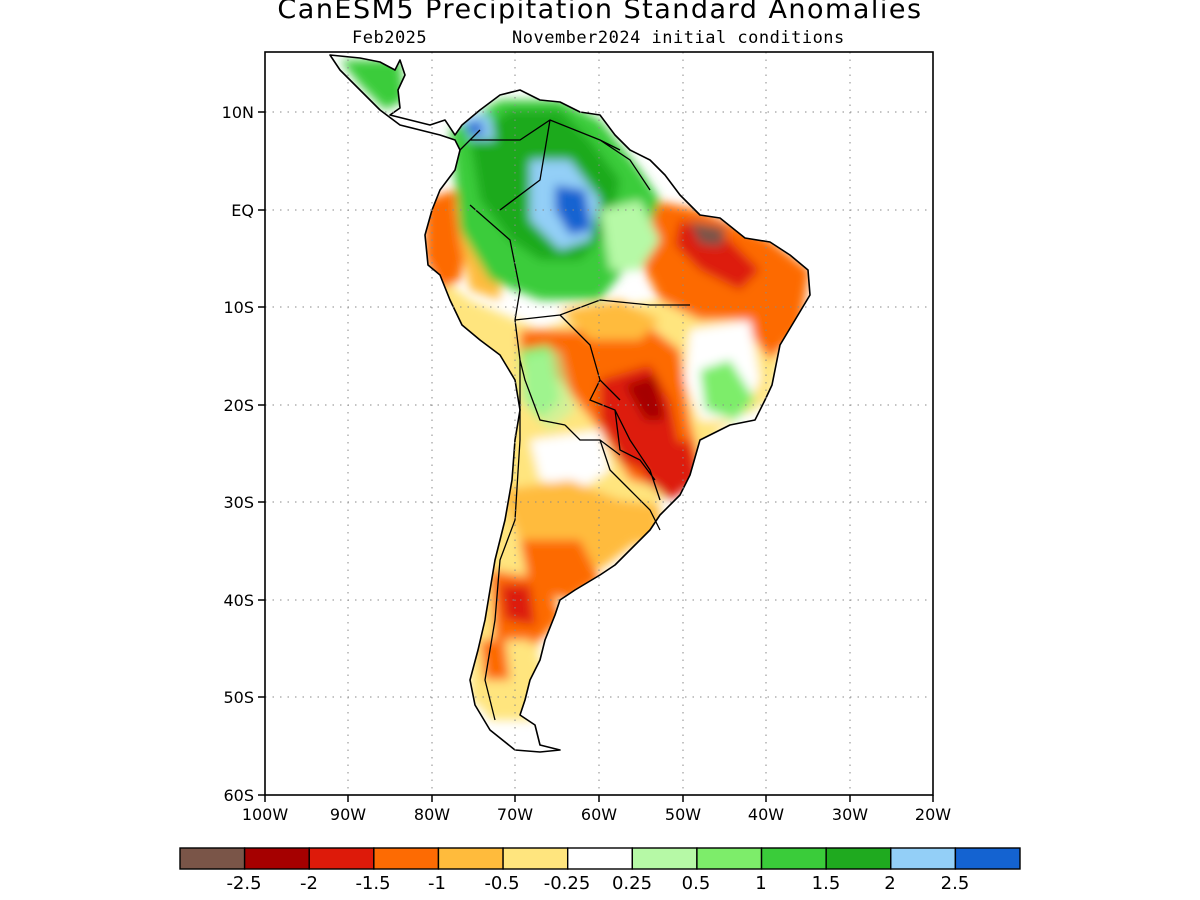 The height and width of the screenshot is (900, 1200). I want to click on lat-label: 20S, so click(238, 405).